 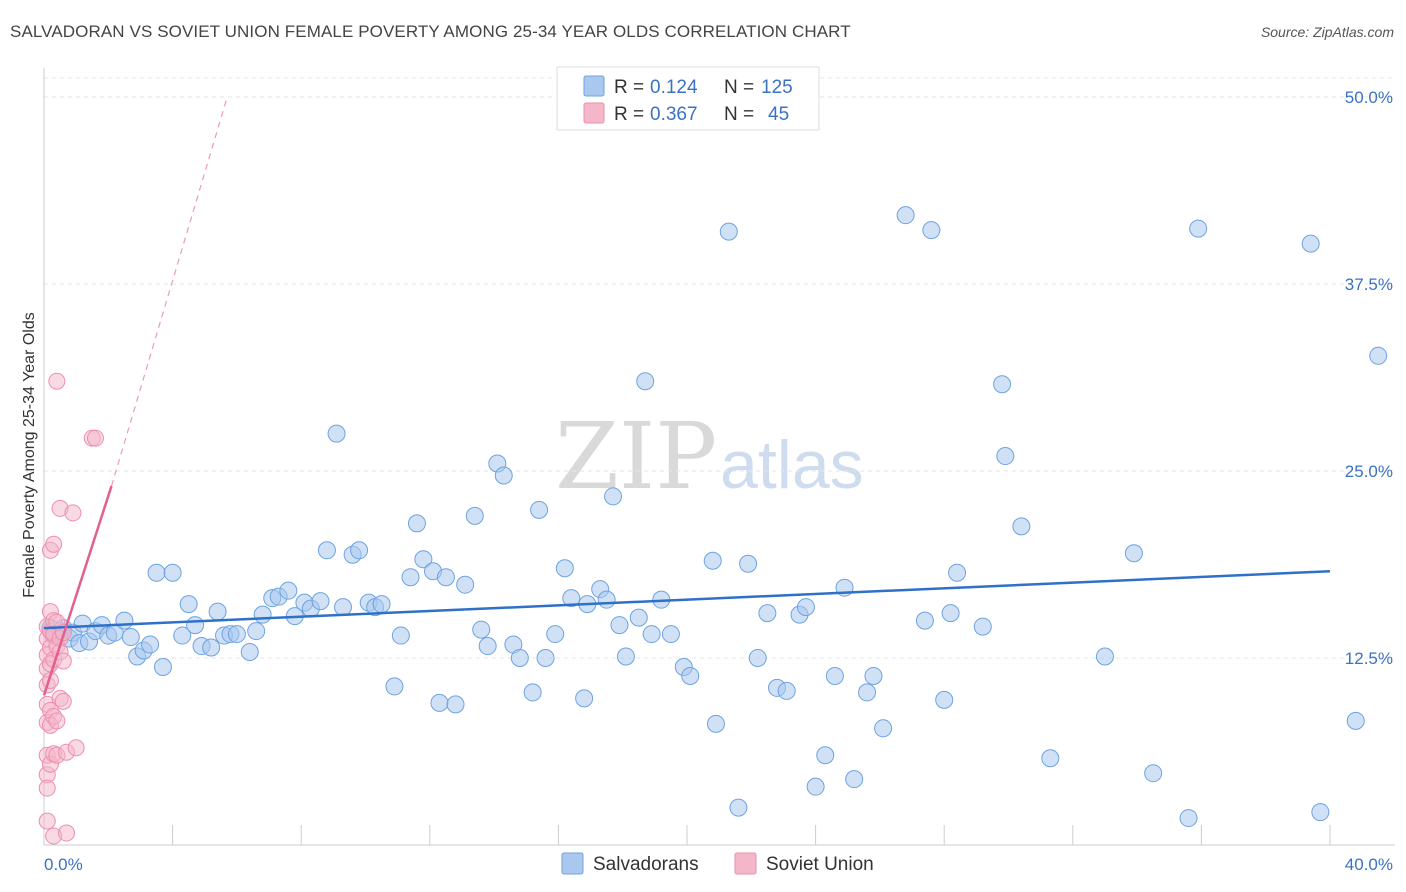 I want to click on bottom-legend-swatch-salvadorans, so click(x=572, y=863).